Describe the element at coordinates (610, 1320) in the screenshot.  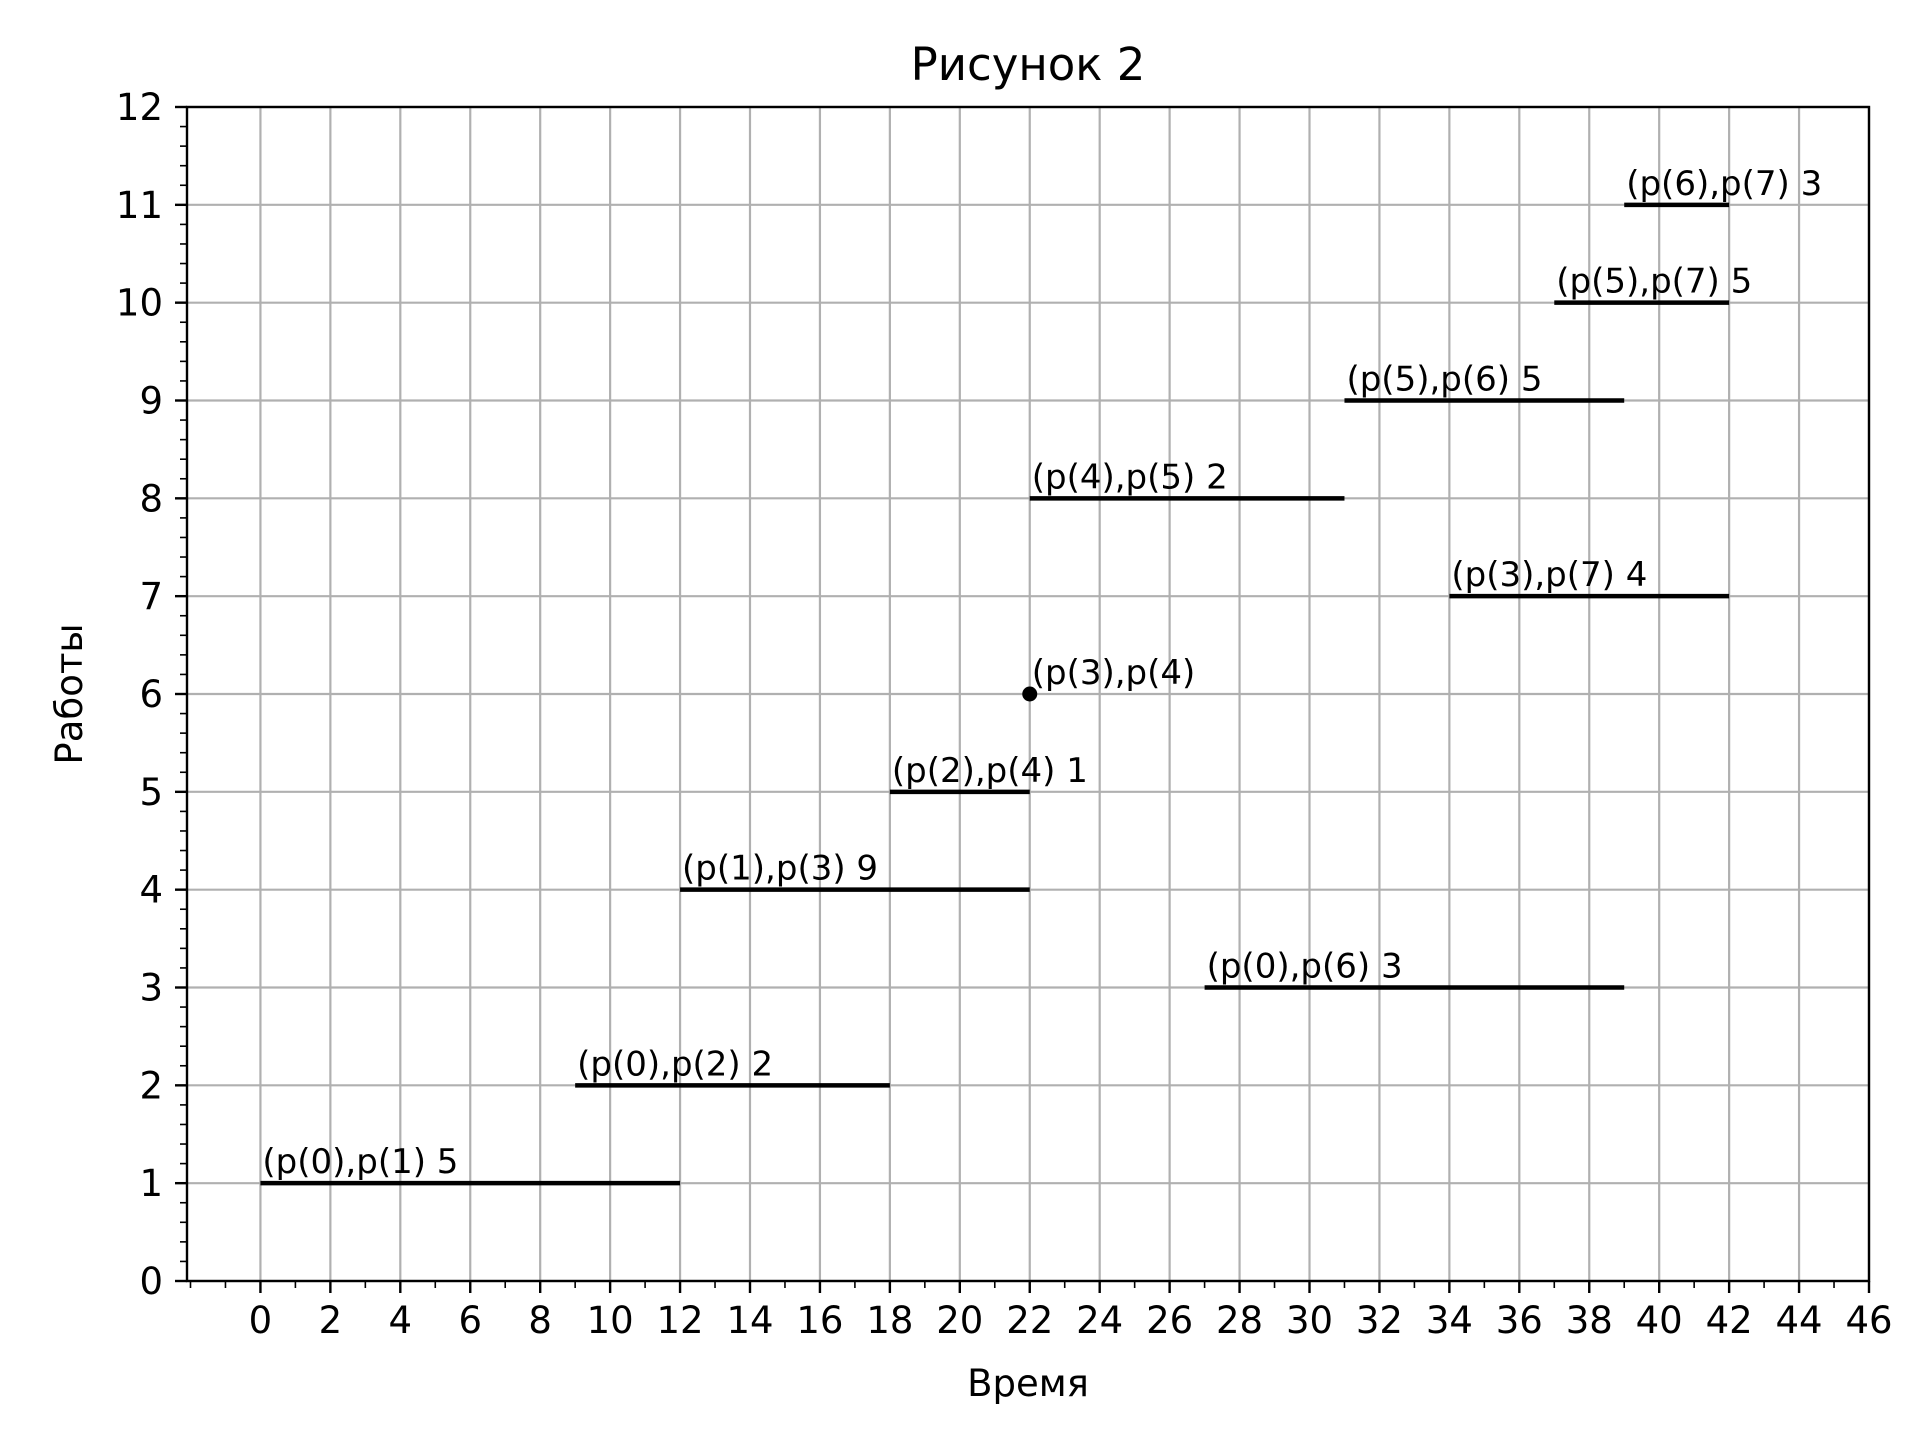
I see `x-tick-label: 10` at that location.